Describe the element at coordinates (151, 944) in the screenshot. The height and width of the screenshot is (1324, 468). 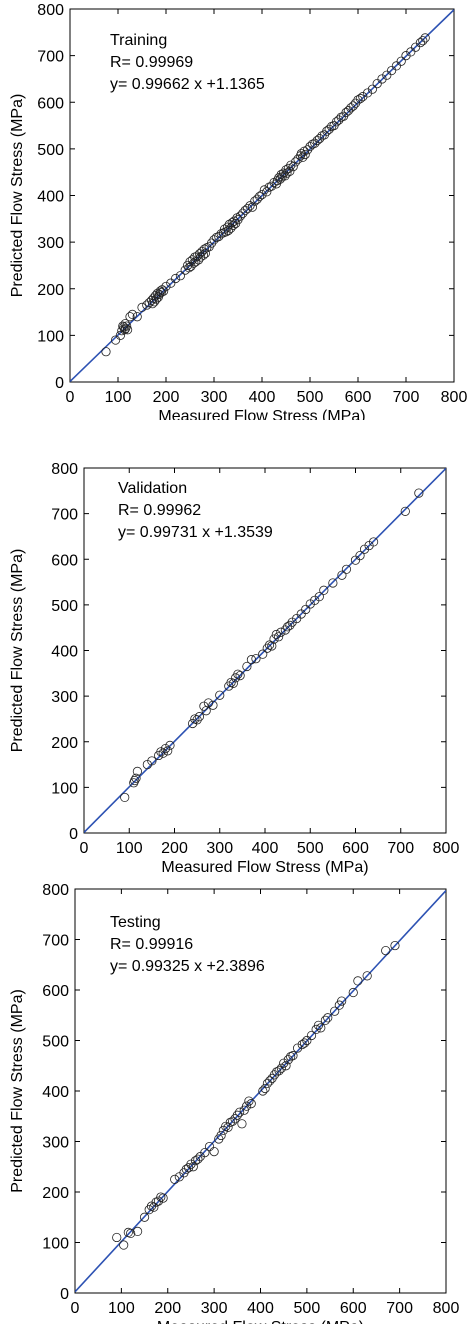
I see `annotation-r-value: R= 0.99916` at that location.